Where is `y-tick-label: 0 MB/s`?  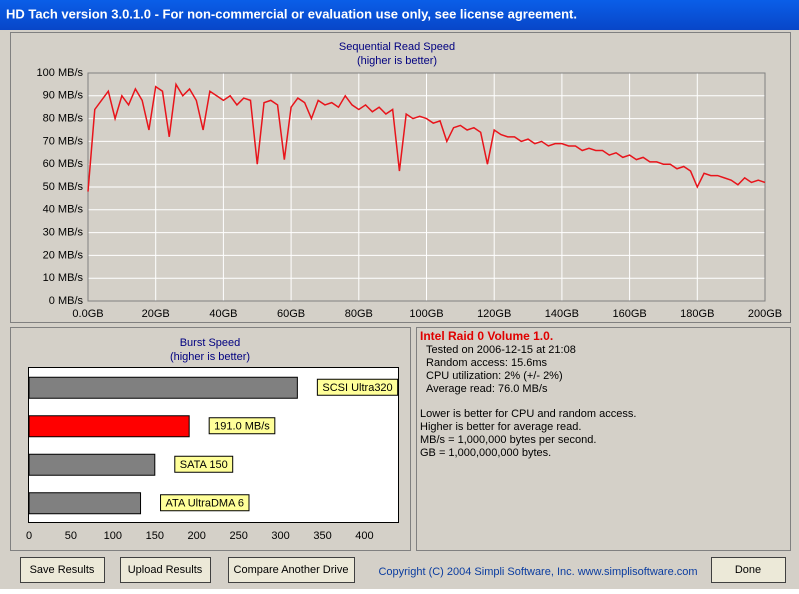
y-tick-label: 0 MB/s is located at coordinates (66, 301).